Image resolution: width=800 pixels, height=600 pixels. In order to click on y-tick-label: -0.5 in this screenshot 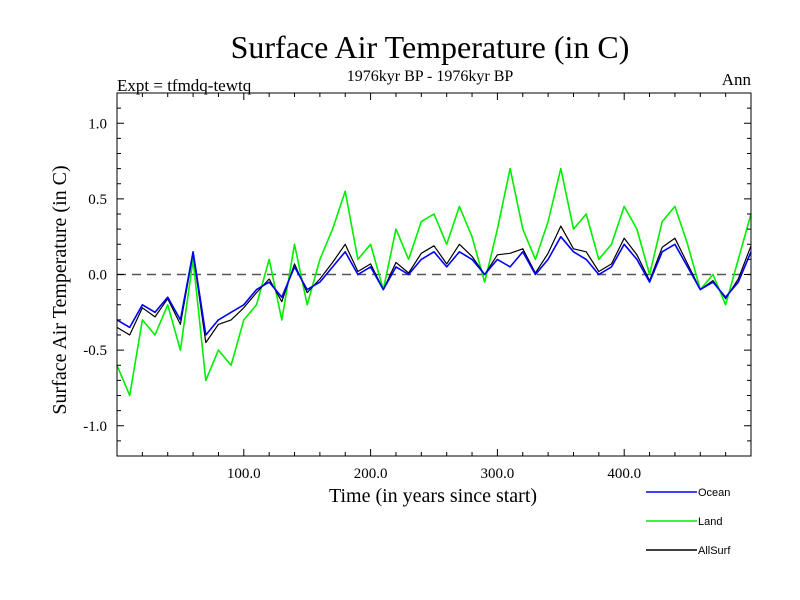, I will do `click(95, 351)`.